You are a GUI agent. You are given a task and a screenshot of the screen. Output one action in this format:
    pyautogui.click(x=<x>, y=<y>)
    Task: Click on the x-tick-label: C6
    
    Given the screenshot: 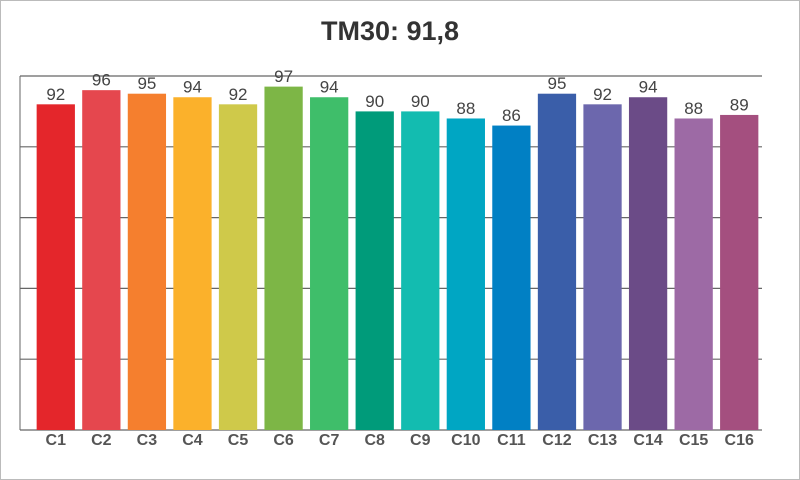 What is the action you would take?
    pyautogui.click(x=283, y=440)
    